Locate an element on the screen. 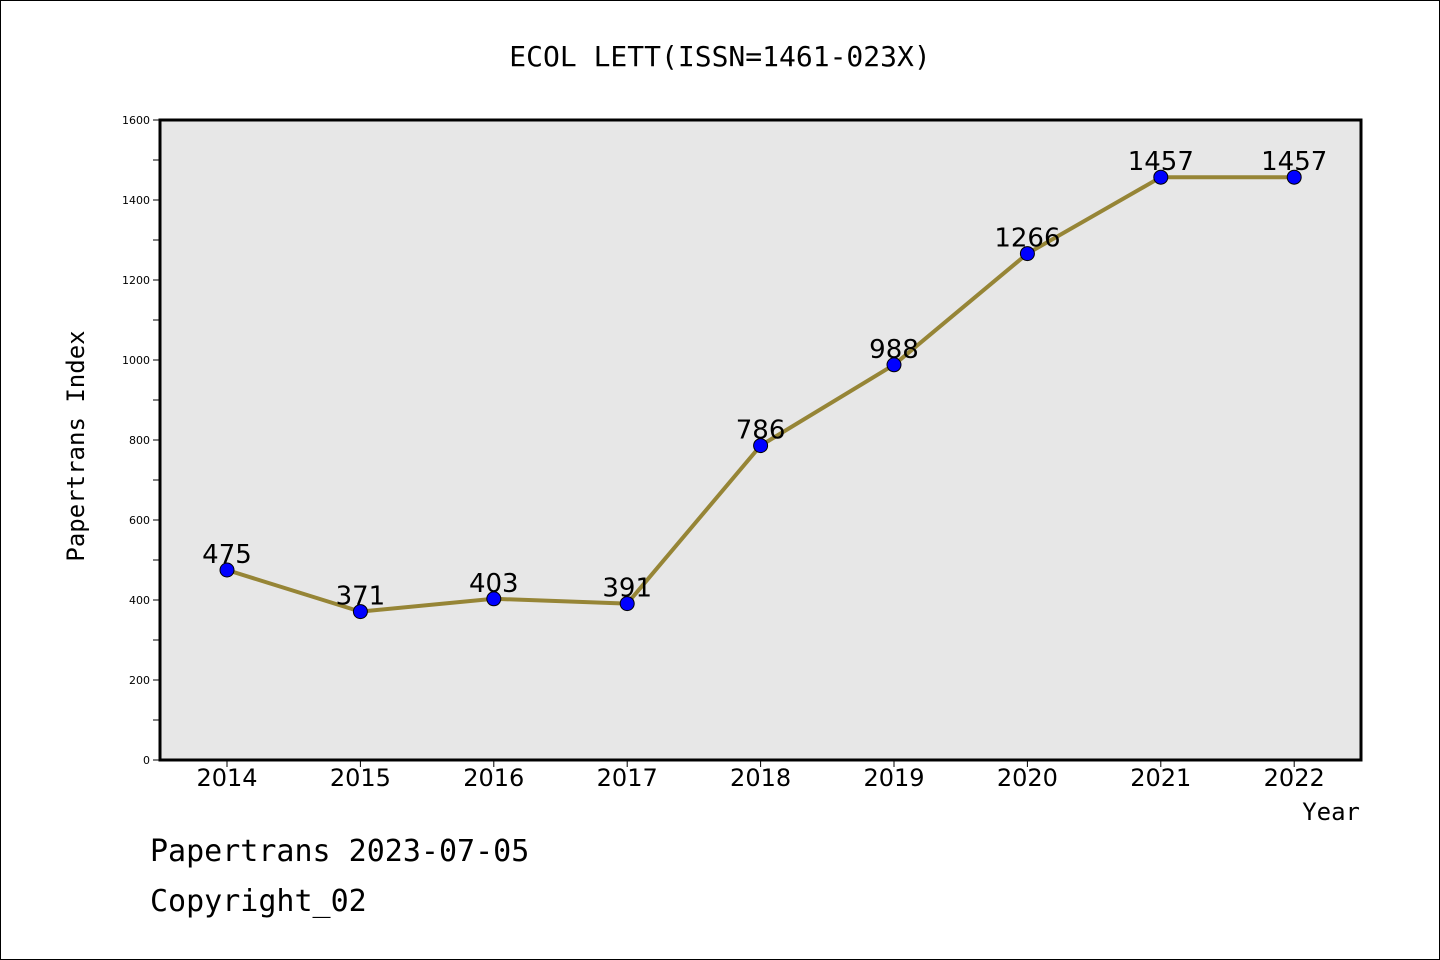  data-label: 391 is located at coordinates (627, 589).